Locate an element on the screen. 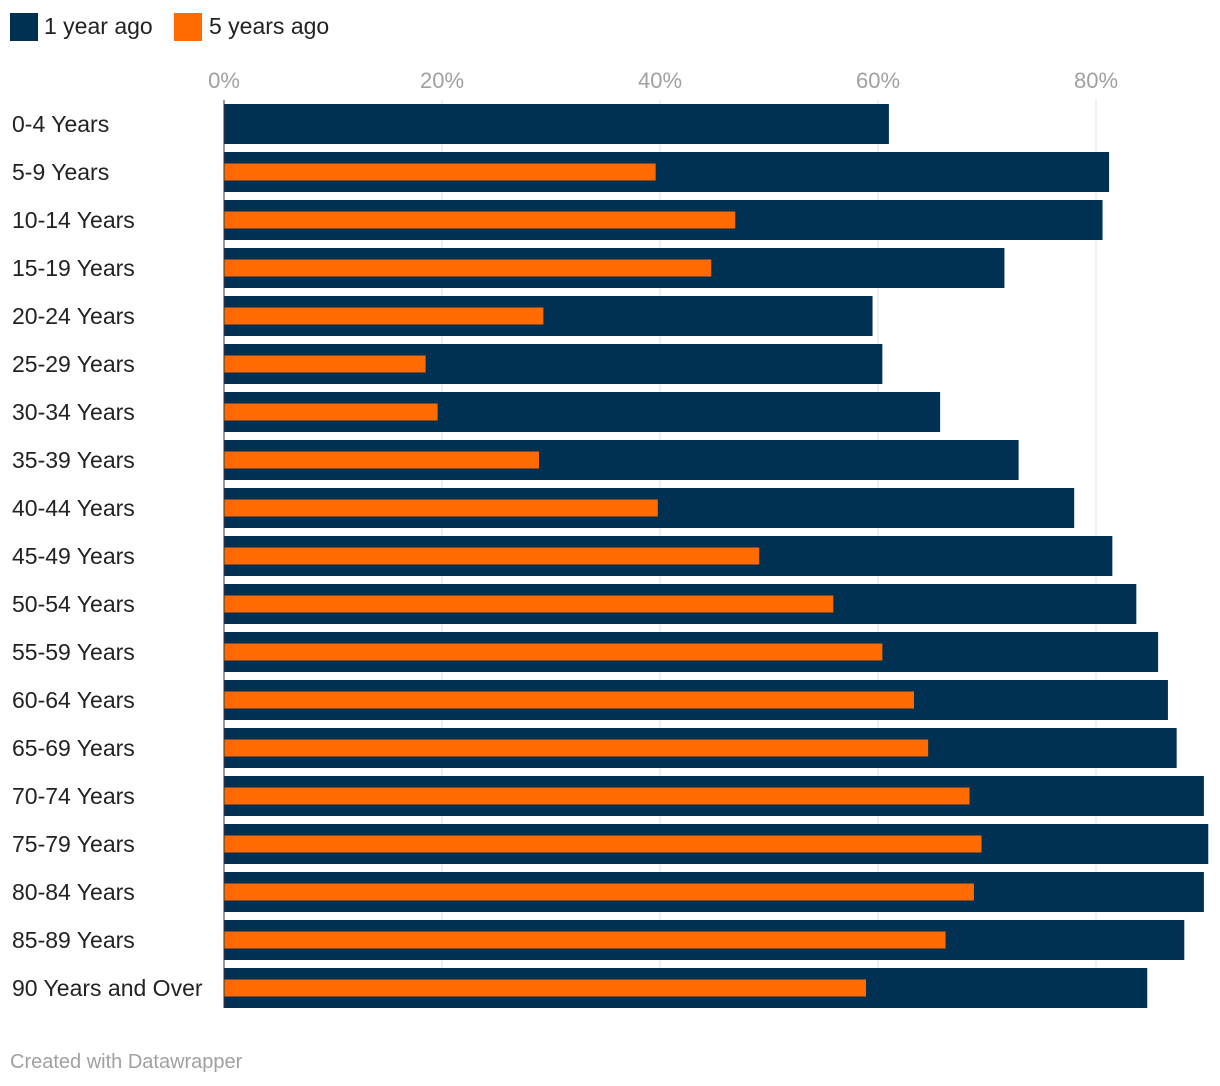 This screenshot has height=1086, width=1220. bar-5-years-ago-85-89-years is located at coordinates (585, 940).